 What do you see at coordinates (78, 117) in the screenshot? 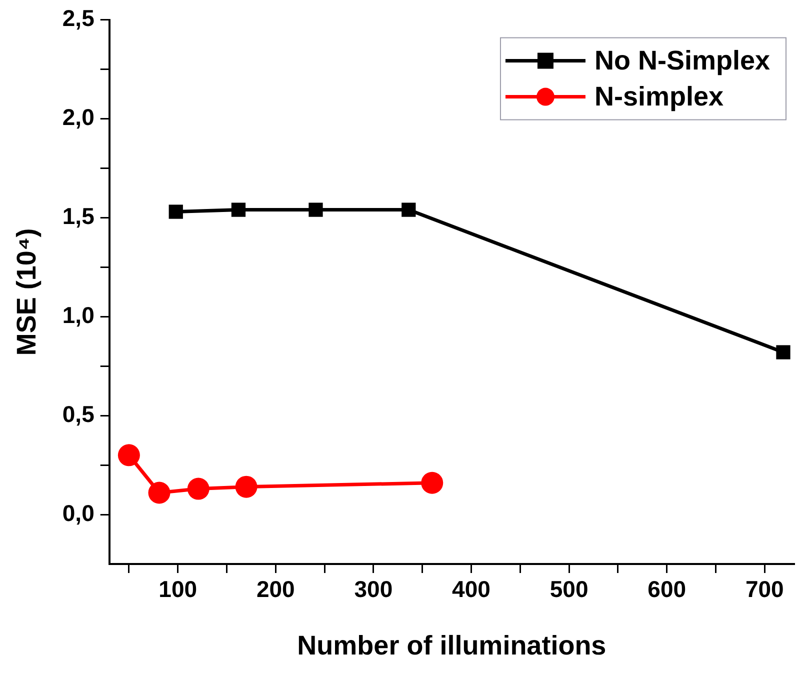
I see `y-tick-label: 2,0` at bounding box center [78, 117].